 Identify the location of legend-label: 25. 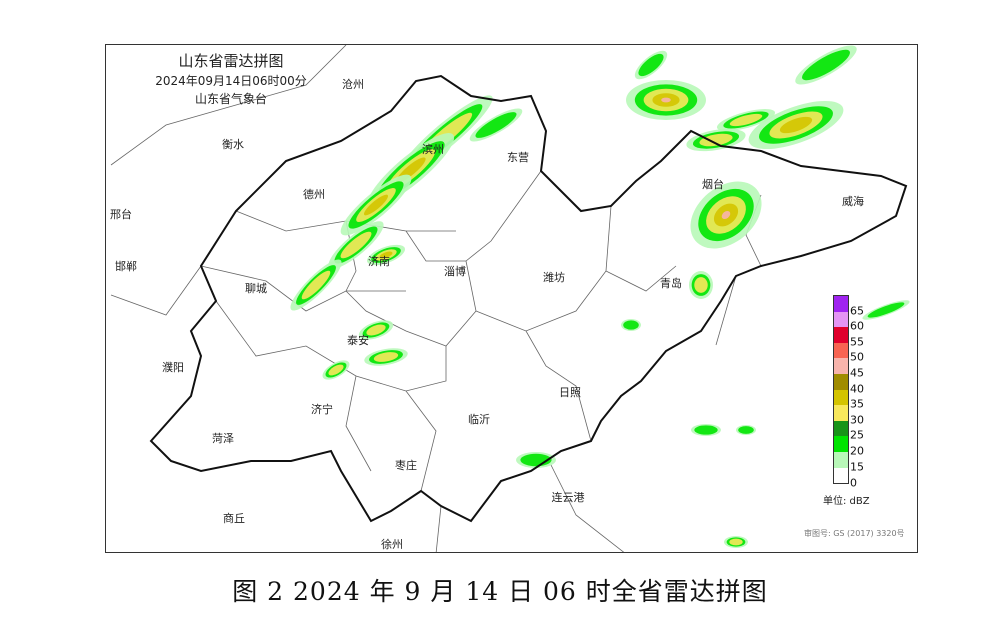
(857, 435).